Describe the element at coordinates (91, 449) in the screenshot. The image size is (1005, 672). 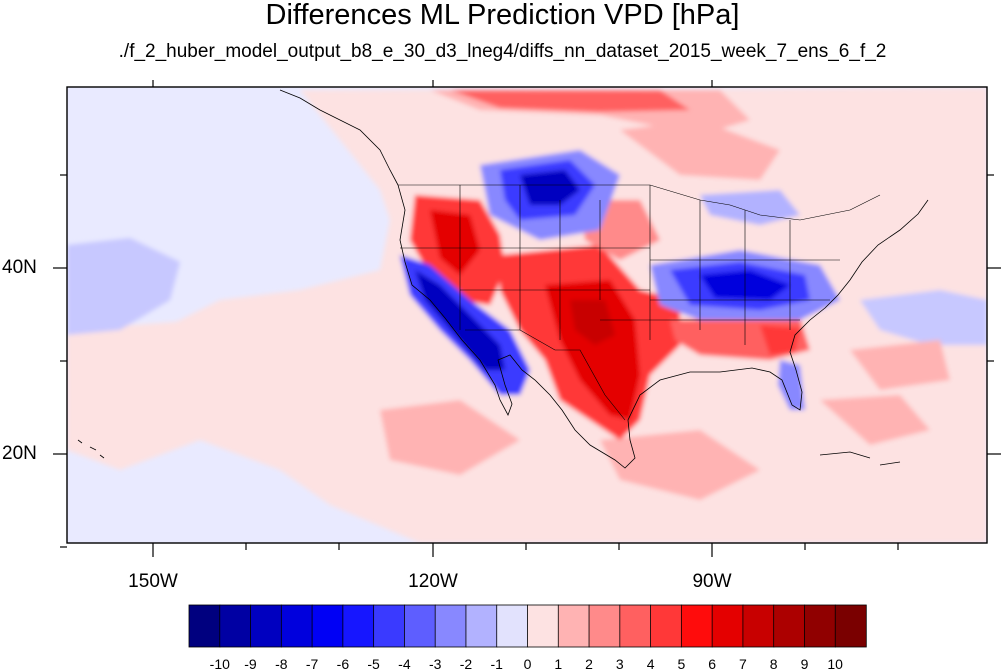
I see `hawaii-islands` at that location.